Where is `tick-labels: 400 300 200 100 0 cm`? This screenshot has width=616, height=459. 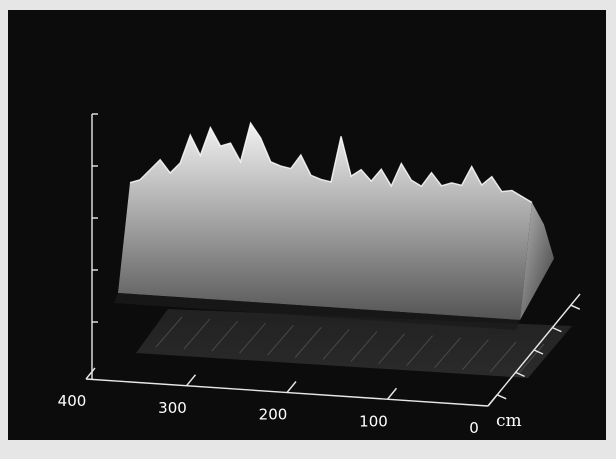 tick-labels: 400 300 200 100 0 cm is located at coordinates (290, 414).